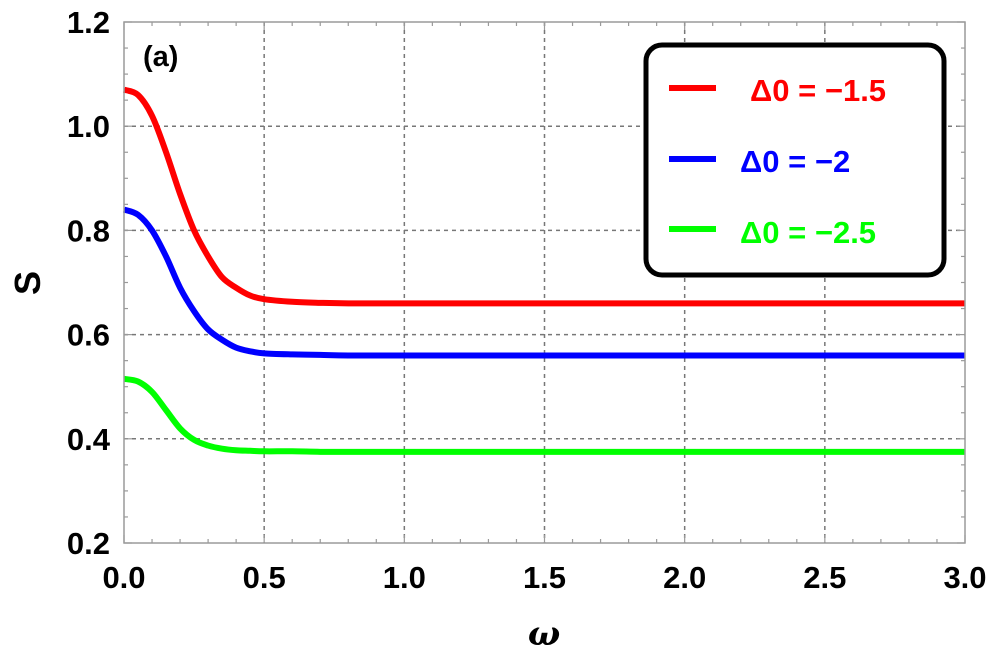  Describe the element at coordinates (88, 22) in the screenshot. I see `y-tick-label: 1.2` at that location.